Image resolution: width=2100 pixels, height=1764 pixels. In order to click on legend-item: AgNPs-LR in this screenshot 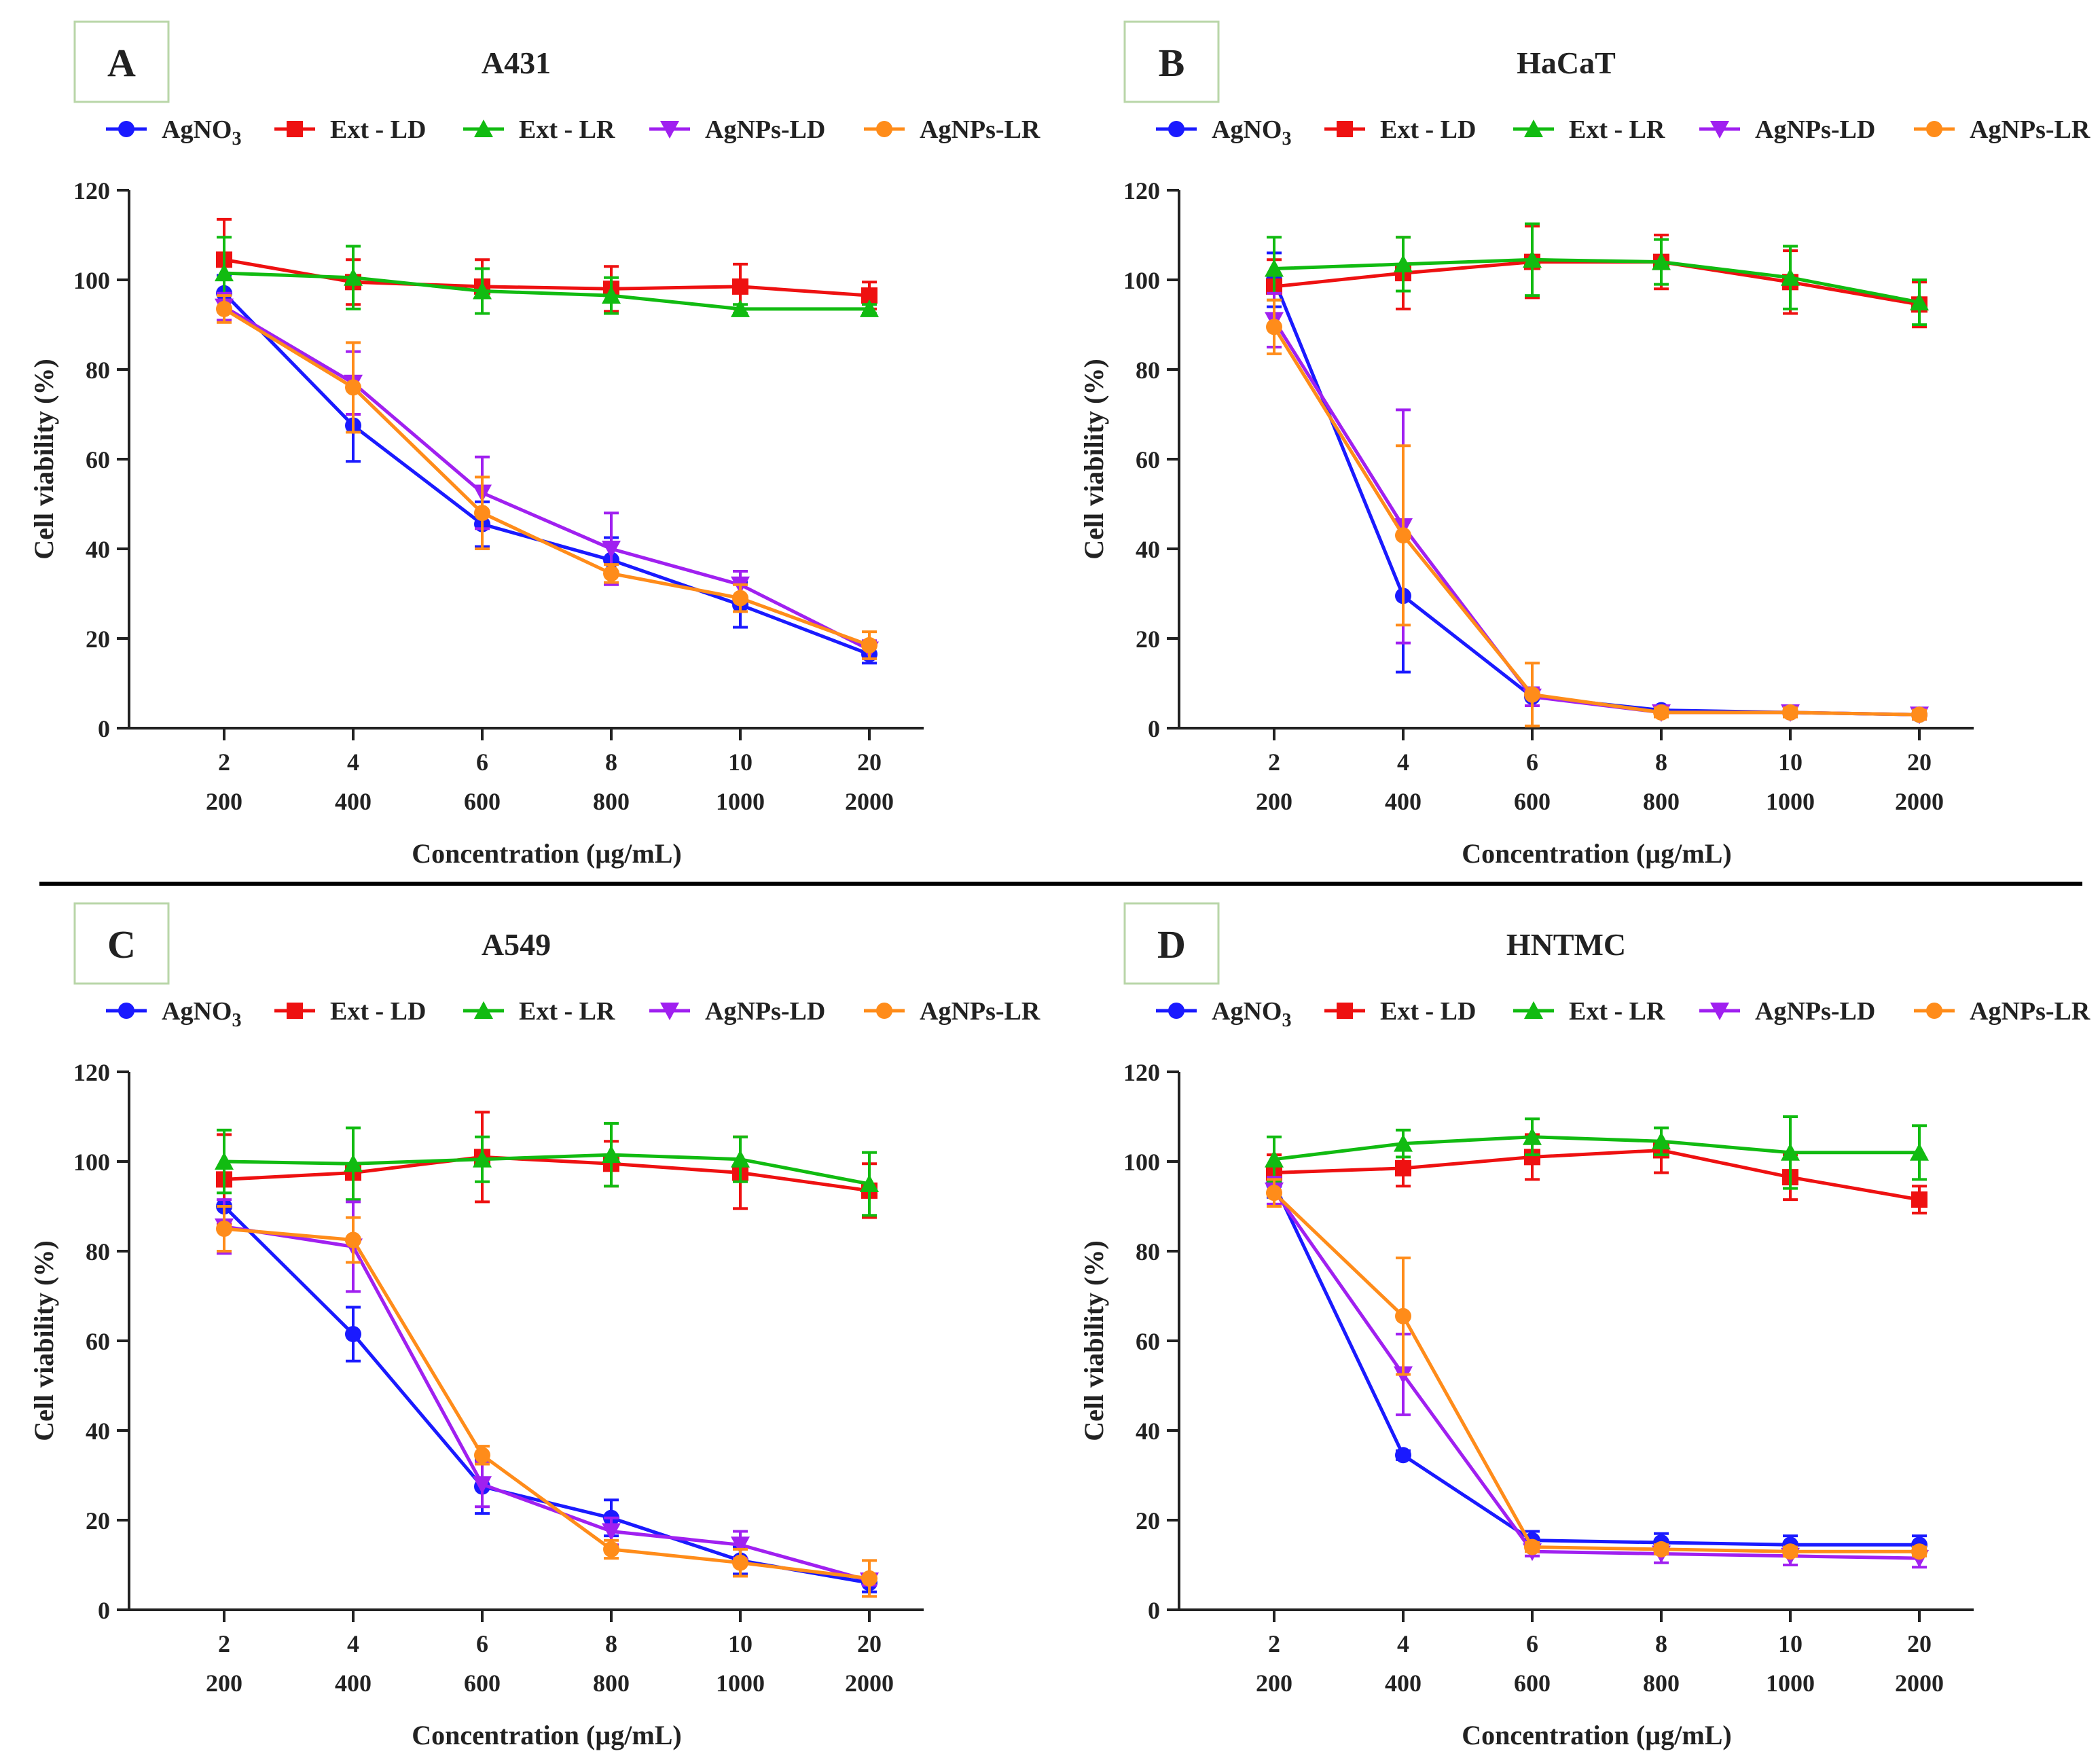, I will do `click(2002, 1011)`.